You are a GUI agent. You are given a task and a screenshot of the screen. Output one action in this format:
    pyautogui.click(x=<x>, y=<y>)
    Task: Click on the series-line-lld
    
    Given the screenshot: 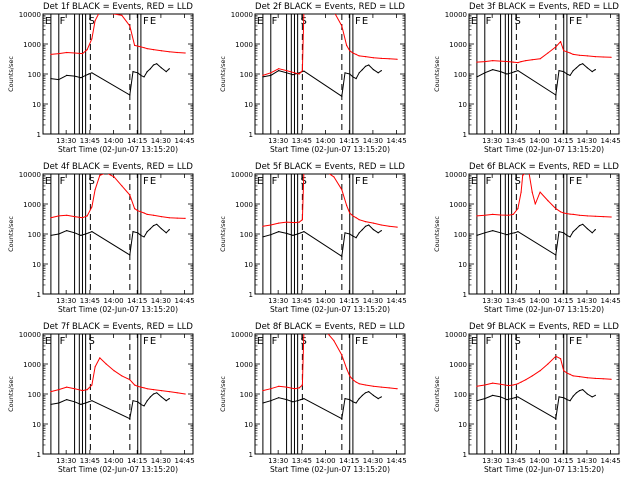 What is the action you would take?
    pyautogui.click(x=544, y=52)
    